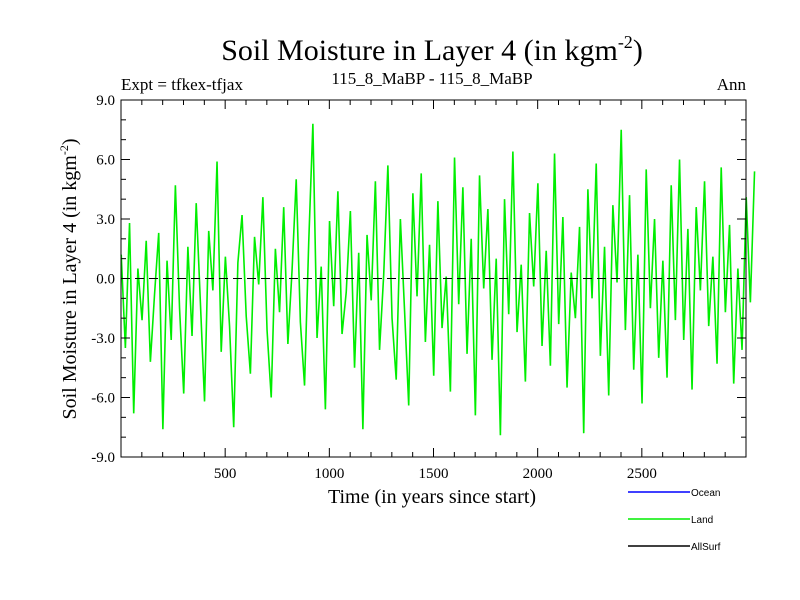 The height and width of the screenshot is (600, 800). I want to click on subtitle-right: Ann, so click(732, 84).